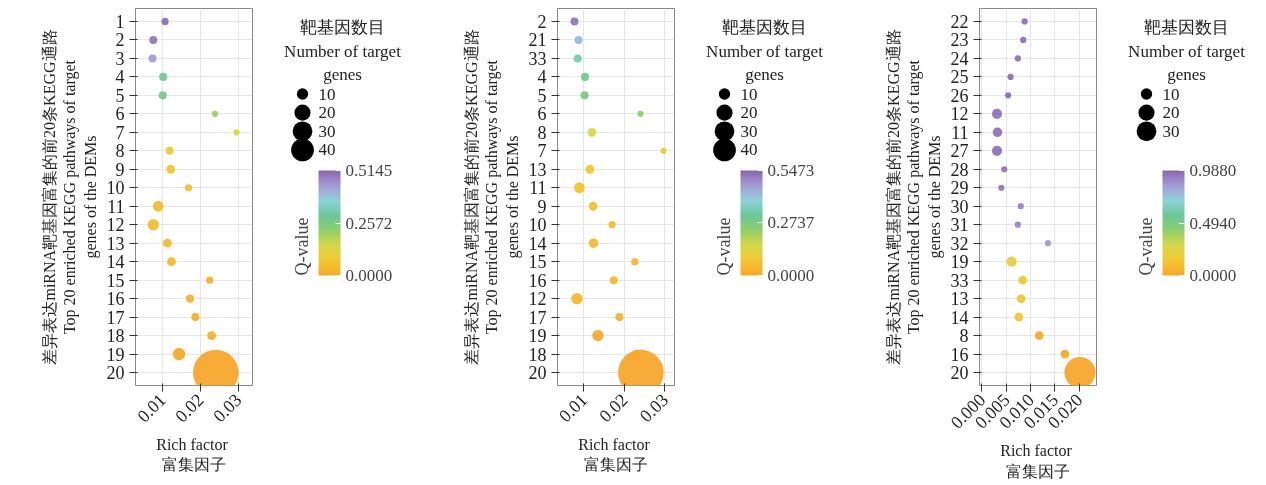  I want to click on y-tick-label: 27, so click(959, 151).